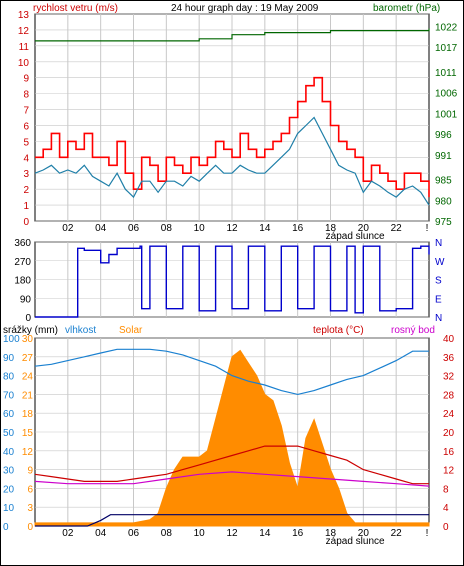  I want to click on solar-y-tick-label: 15, so click(28, 433).